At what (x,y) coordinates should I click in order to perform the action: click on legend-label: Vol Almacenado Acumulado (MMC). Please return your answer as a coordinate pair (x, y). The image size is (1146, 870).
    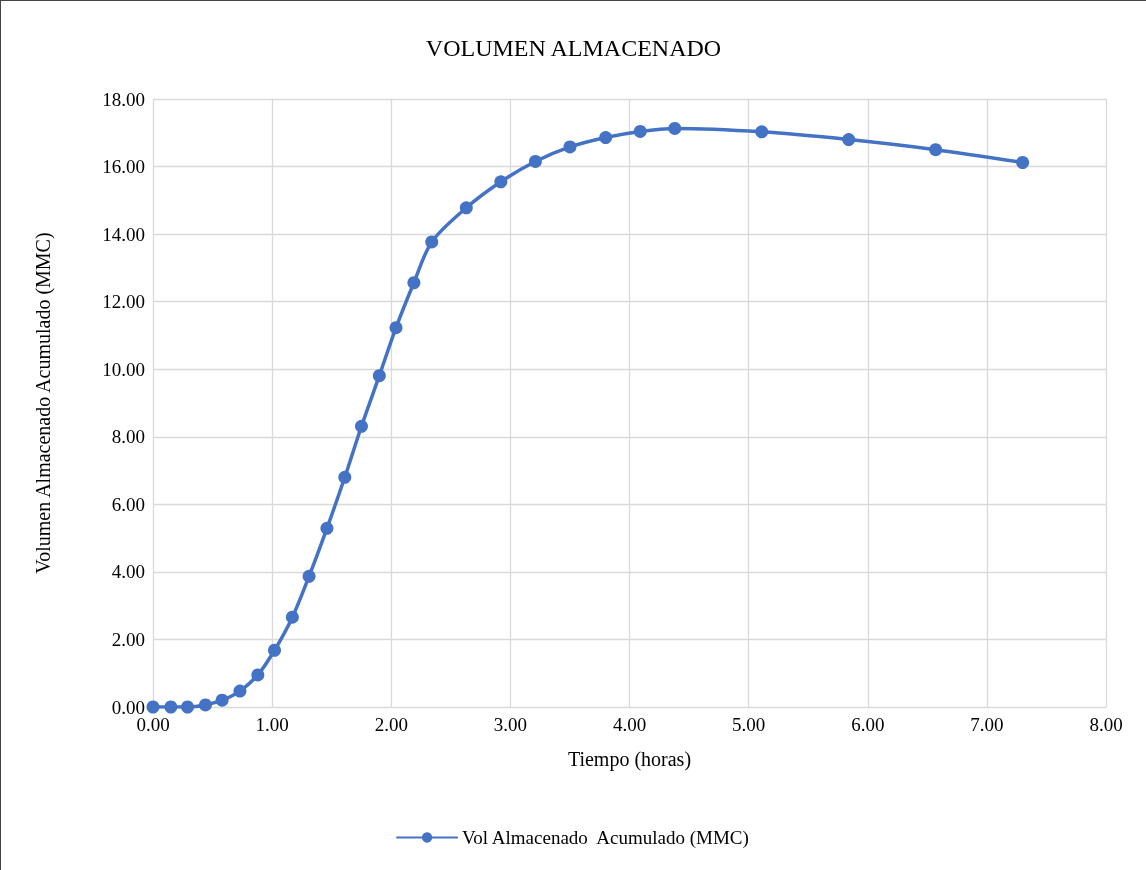
    Looking at the image, I should click on (605, 838).